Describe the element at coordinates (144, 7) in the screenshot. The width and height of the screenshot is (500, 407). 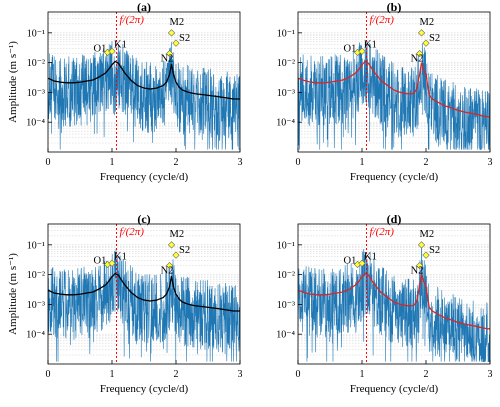
I see `panel-title: (a)` at that location.